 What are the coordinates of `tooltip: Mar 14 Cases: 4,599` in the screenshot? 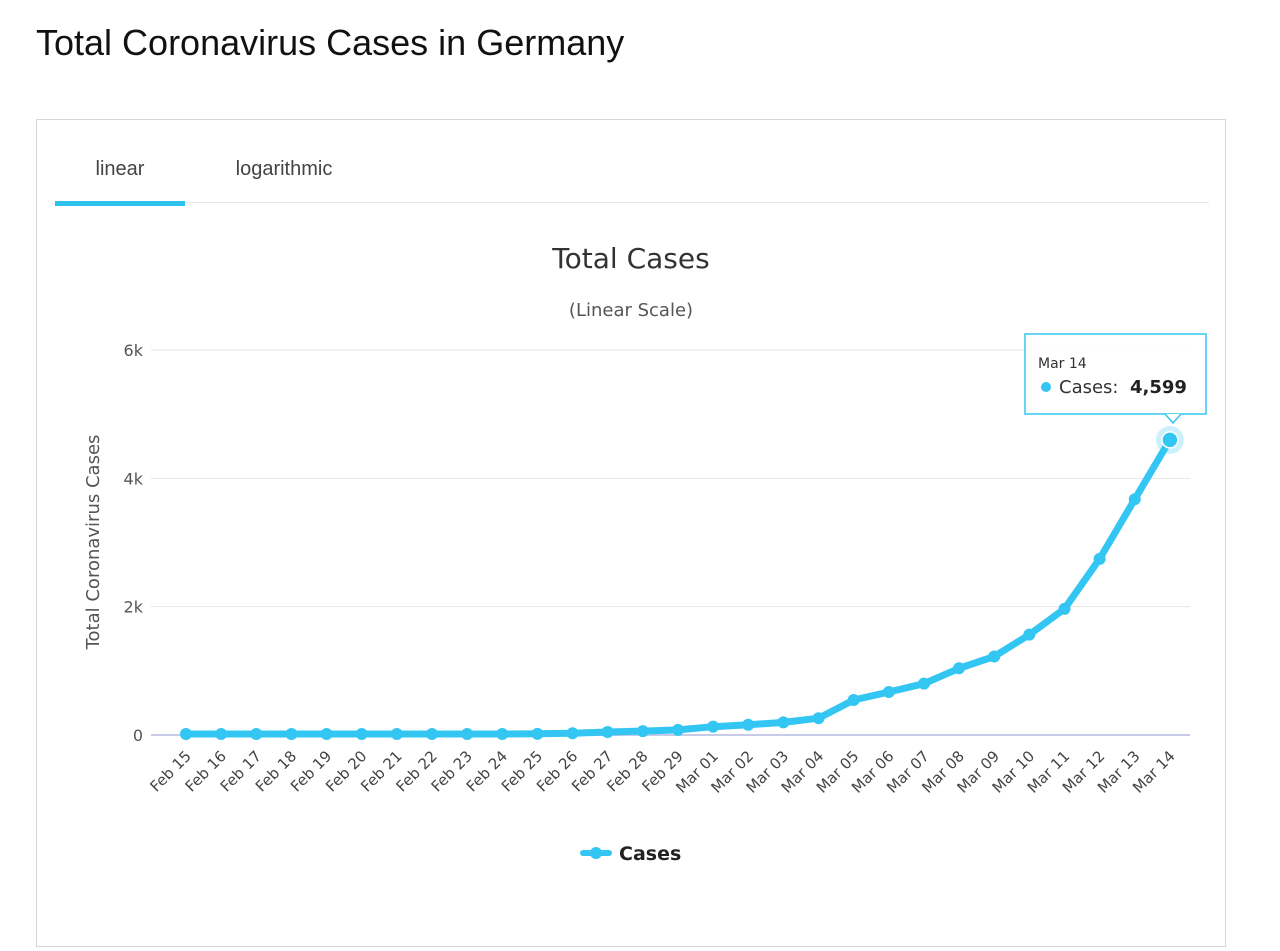 It's located at (1115, 379).